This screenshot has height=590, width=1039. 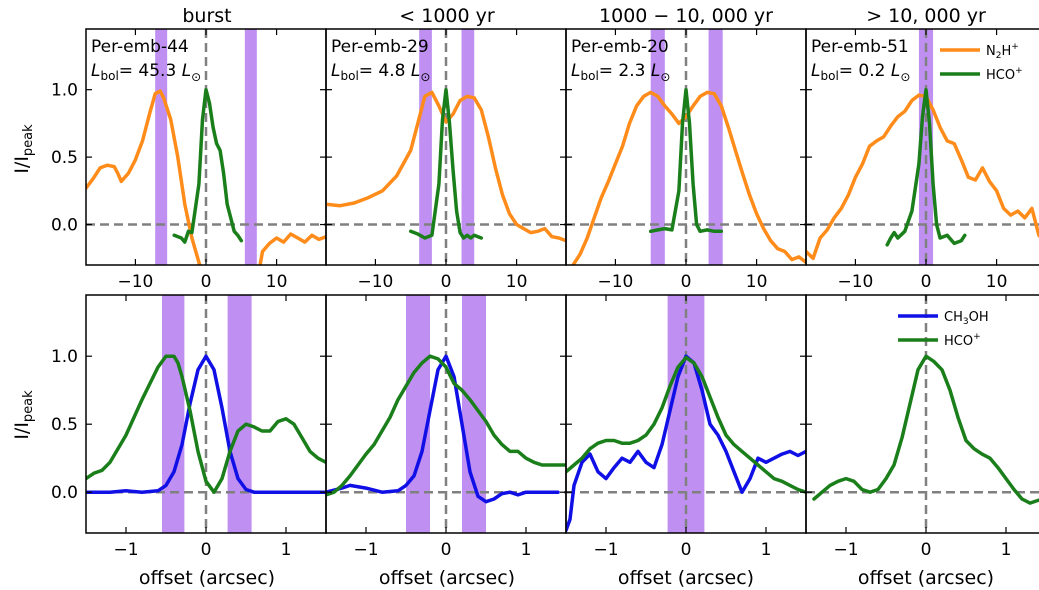 I want to click on panel-4: −10 0 10, so click(x=922, y=160).